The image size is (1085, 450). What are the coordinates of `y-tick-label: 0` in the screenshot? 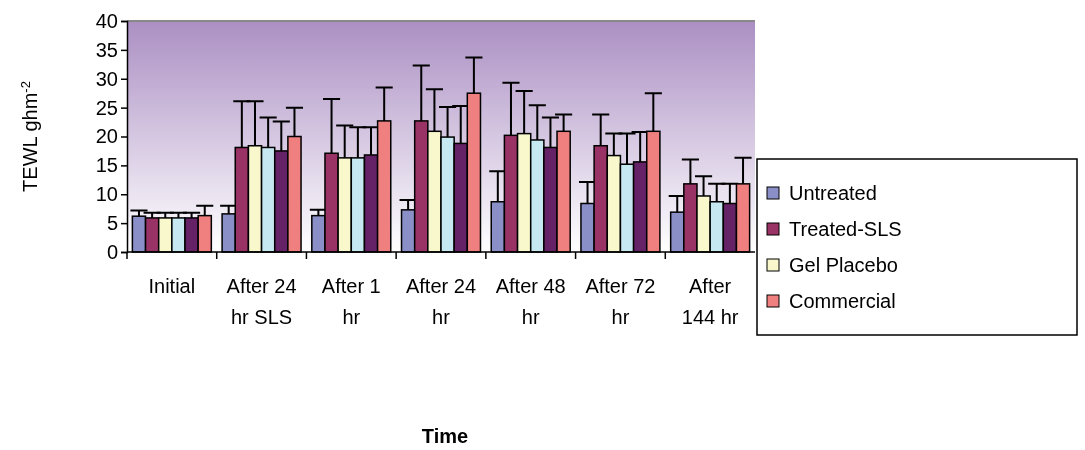 It's located at (112, 251).